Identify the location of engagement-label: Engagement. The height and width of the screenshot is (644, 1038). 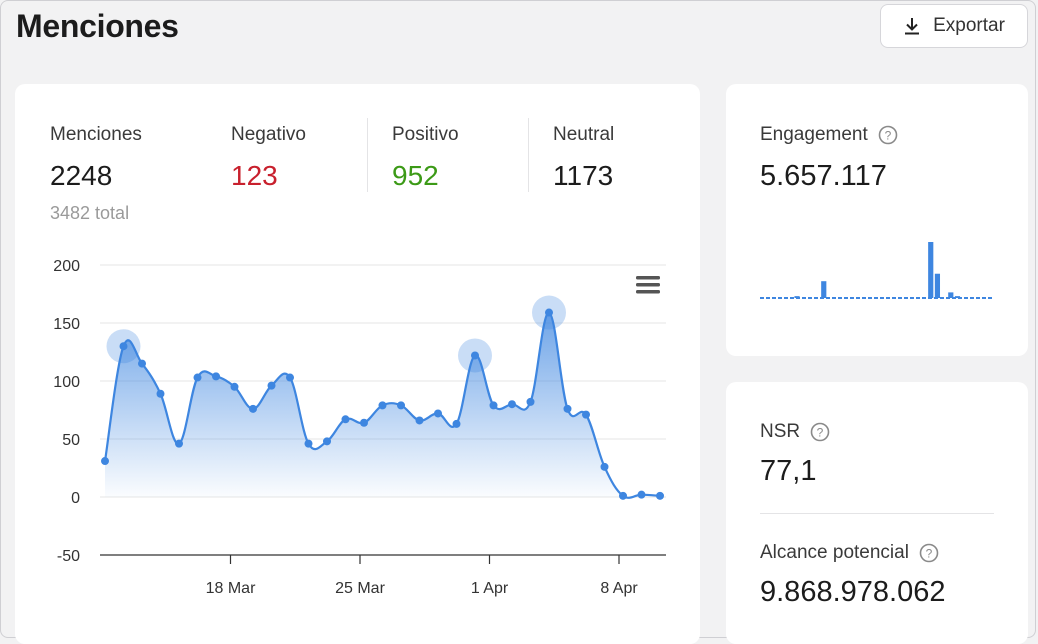
(814, 134).